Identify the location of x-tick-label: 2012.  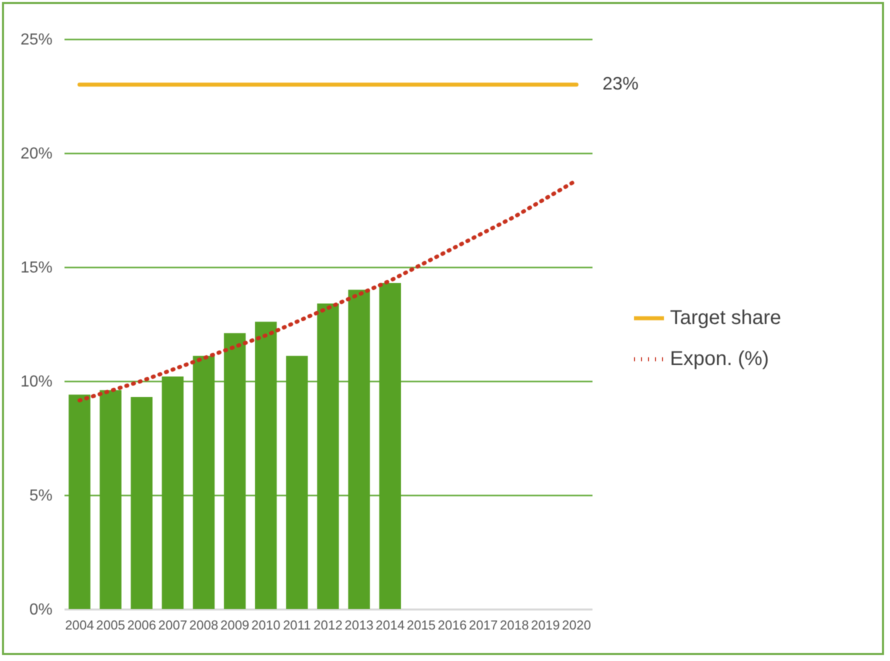
(328, 625).